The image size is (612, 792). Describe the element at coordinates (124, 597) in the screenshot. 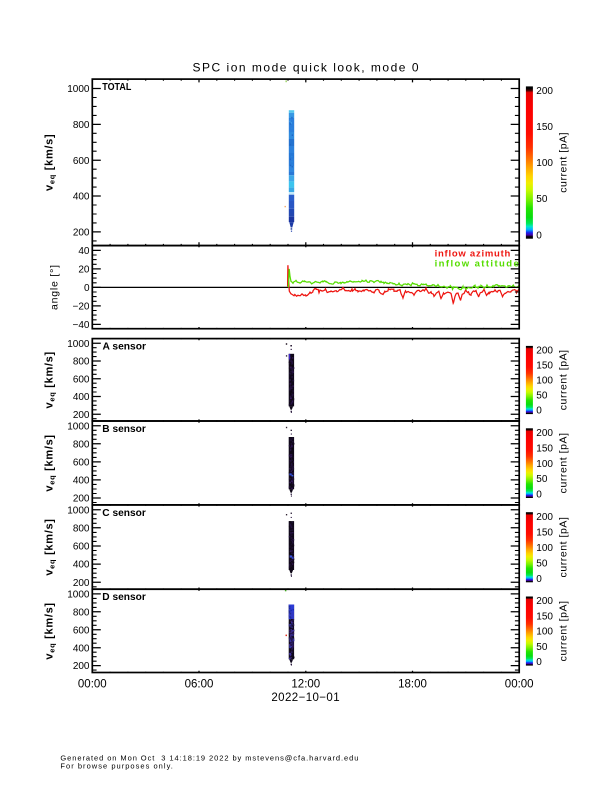

I see `svg-text: D sensor` at that location.